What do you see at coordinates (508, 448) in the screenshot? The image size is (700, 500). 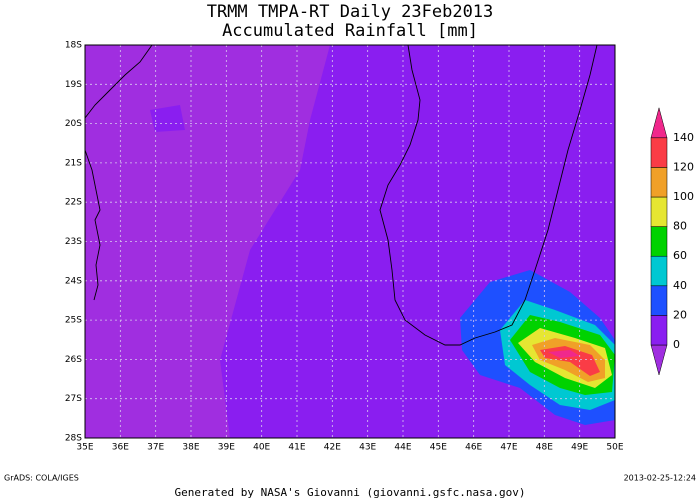 I see `lon-label: 47E` at bounding box center [508, 448].